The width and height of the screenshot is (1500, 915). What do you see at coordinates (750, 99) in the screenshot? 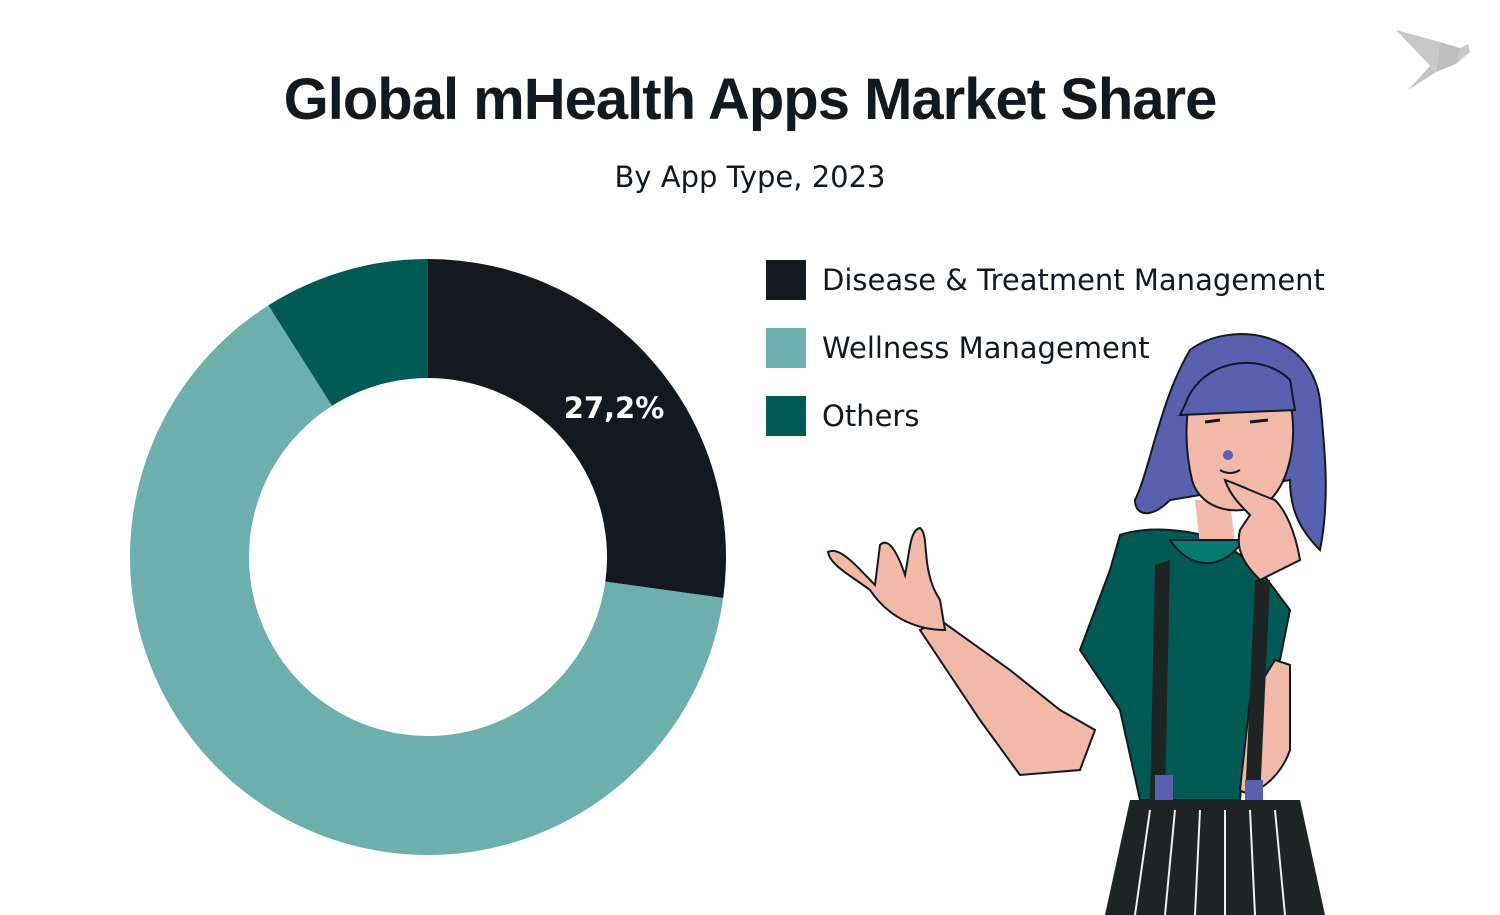
I see `chart-title: Global mHealth Apps Market Share` at bounding box center [750, 99].